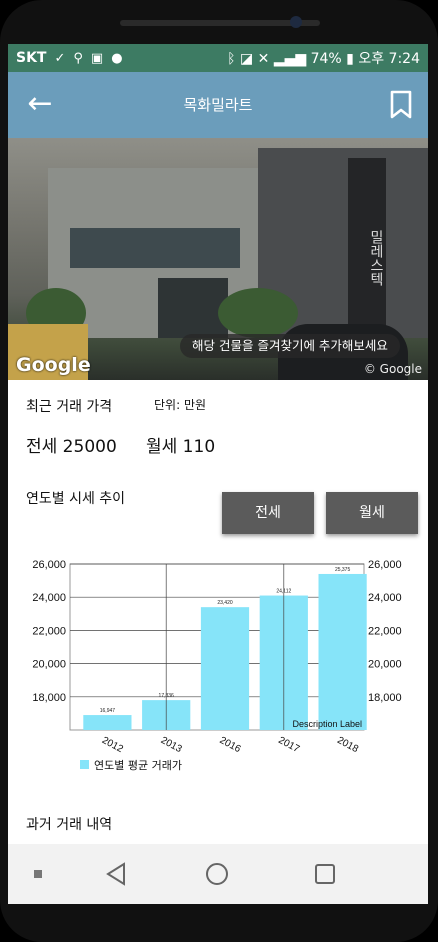 This screenshot has height=942, width=438. I want to click on app-bar: ← 목화밀라트, so click(218, 105).